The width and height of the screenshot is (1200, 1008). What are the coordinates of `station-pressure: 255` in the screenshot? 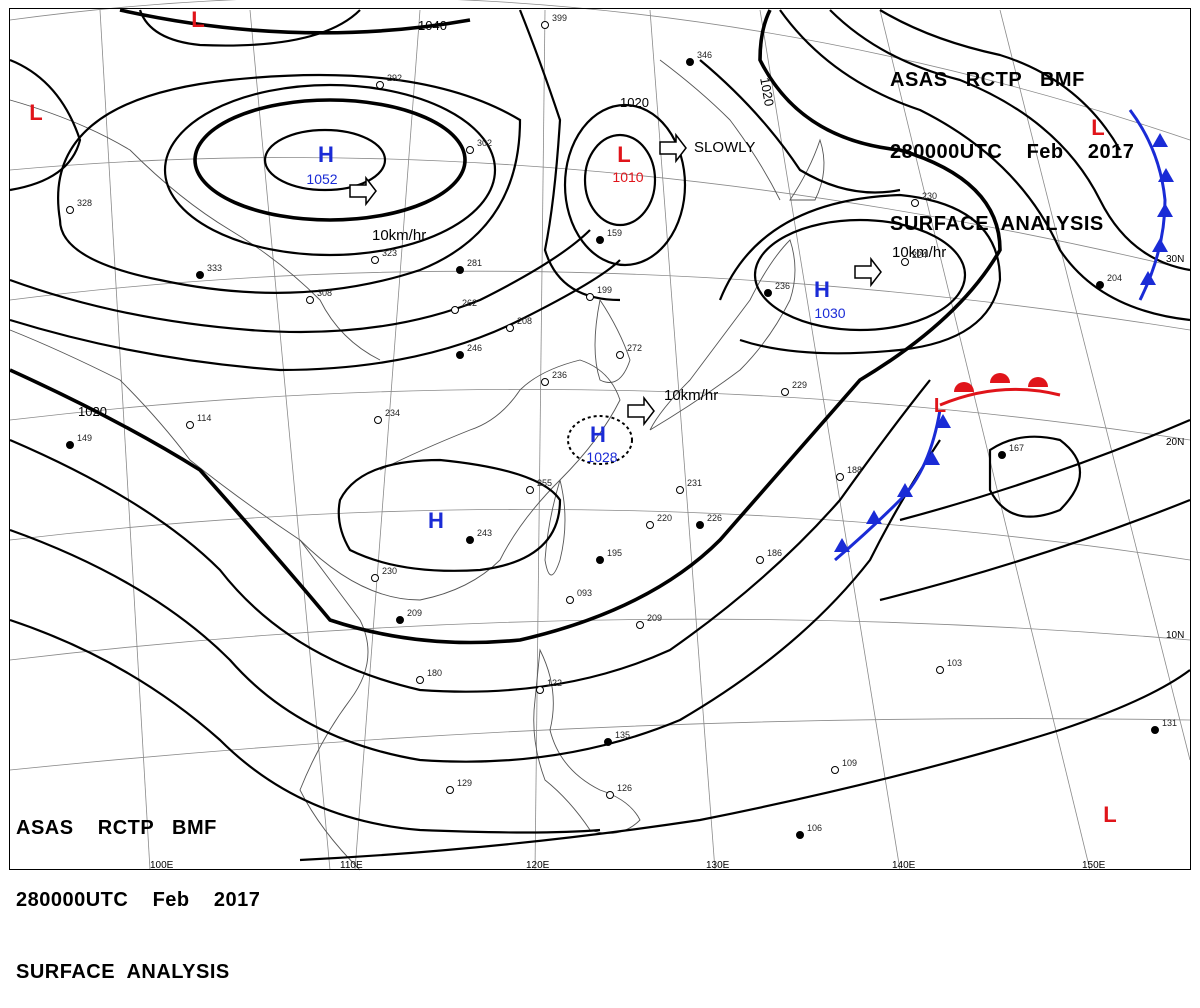 It's located at (544, 483).